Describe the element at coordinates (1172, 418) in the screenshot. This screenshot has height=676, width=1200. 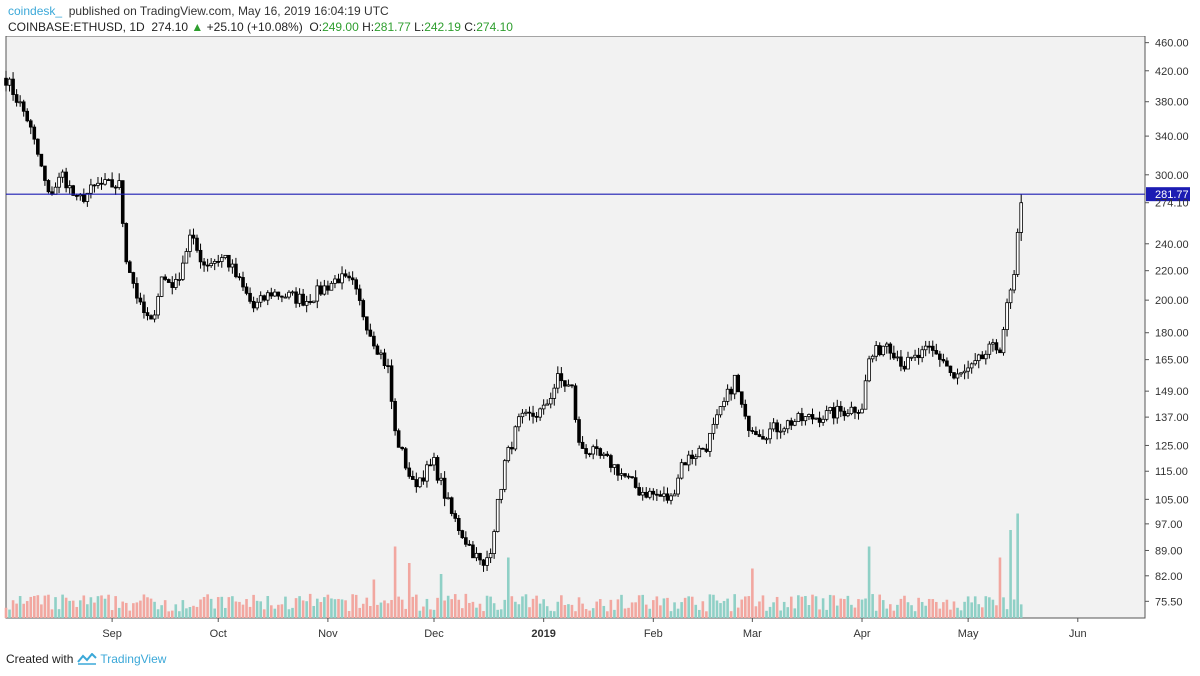
I see `y-tick-label: 137.00` at that location.